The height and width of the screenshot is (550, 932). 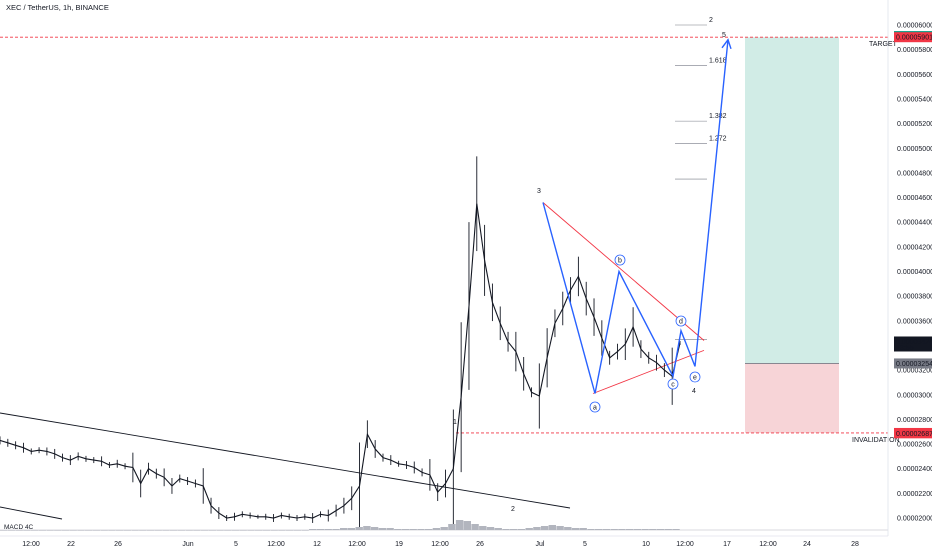 What do you see at coordinates (540, 544) in the screenshot?
I see `x-tick-label: Jul` at bounding box center [540, 544].